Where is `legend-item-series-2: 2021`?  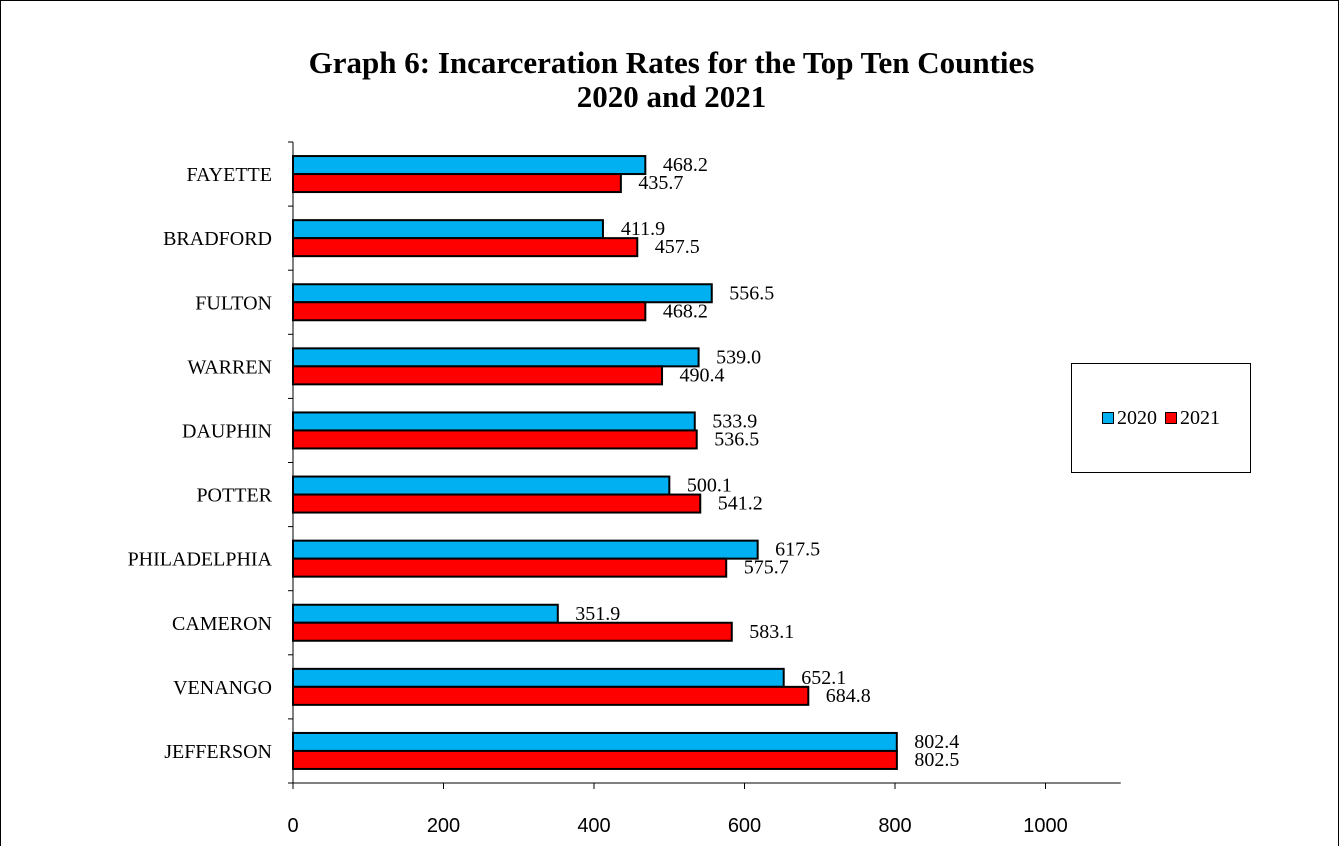 legend-item-series-2: 2021 is located at coordinates (1192, 418).